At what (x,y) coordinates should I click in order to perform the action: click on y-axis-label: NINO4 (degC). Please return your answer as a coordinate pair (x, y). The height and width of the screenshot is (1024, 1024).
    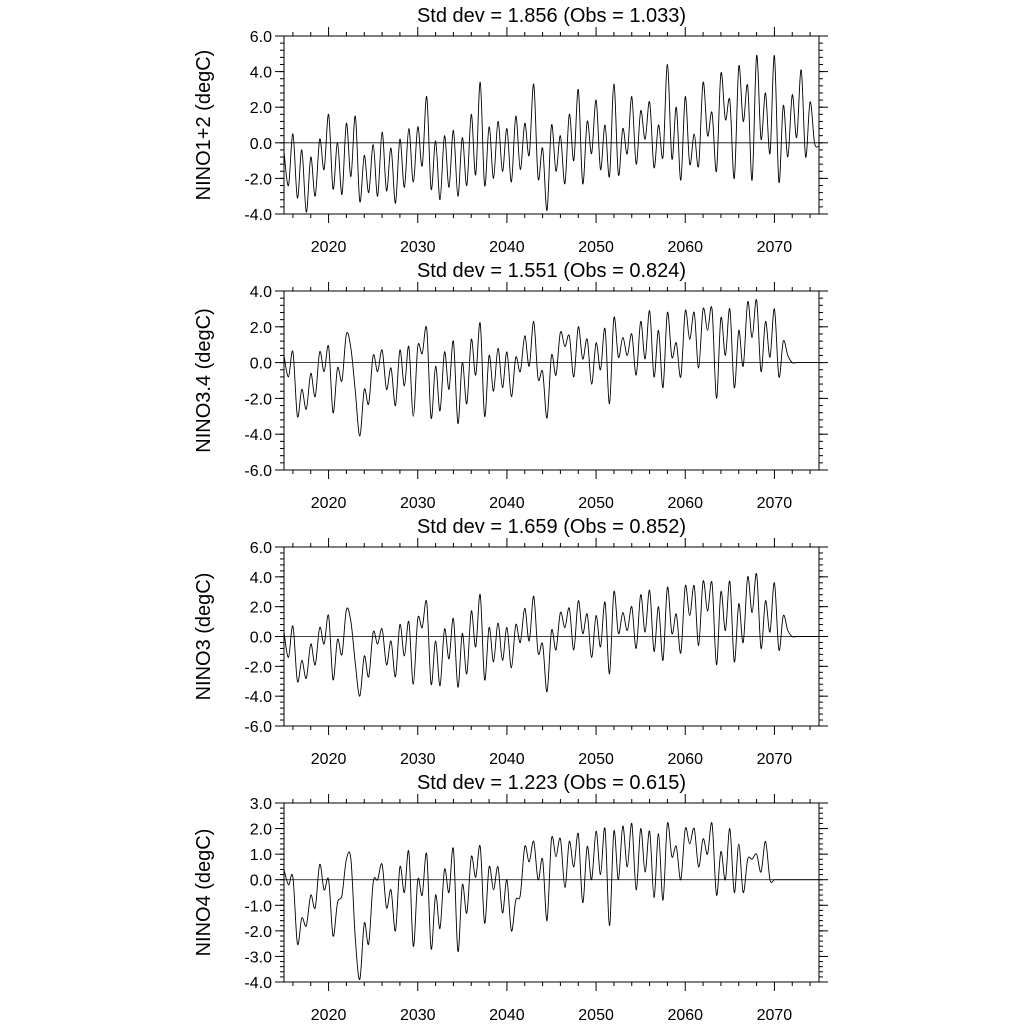
    Looking at the image, I should click on (204, 893).